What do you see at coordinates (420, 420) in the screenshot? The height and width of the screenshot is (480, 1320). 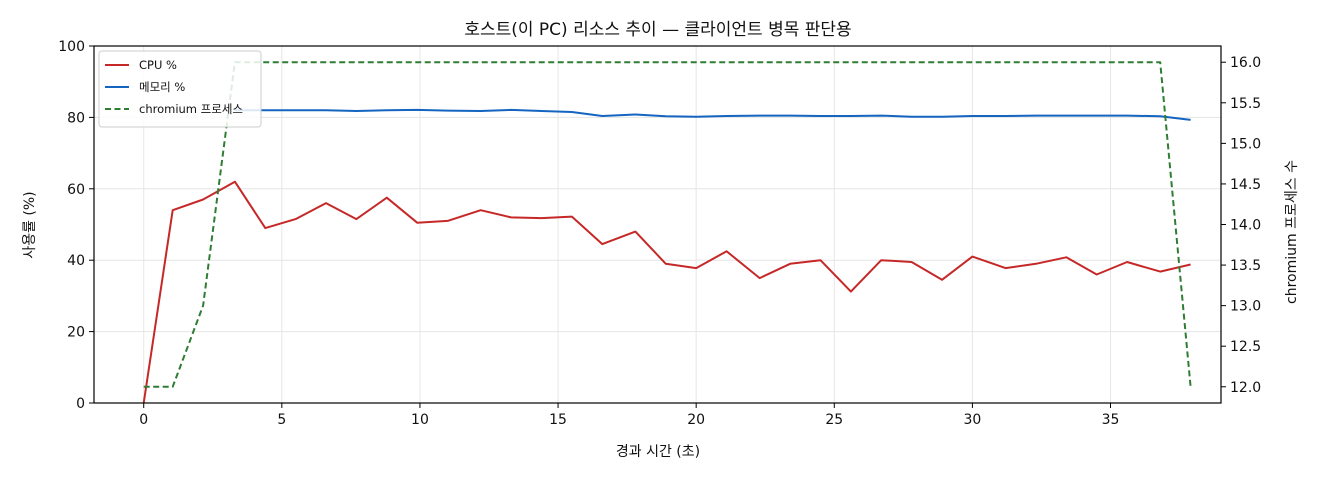 I see `x-tick-label: 10` at bounding box center [420, 420].